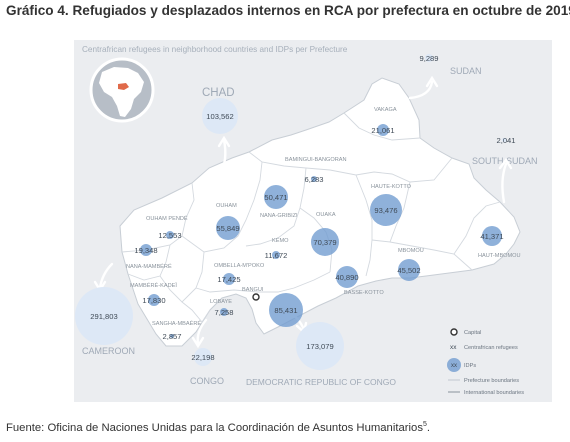 This screenshot has height=442, width=570. Describe the element at coordinates (123, 86) in the screenshot. I see `inset-rca-highlight` at that location.